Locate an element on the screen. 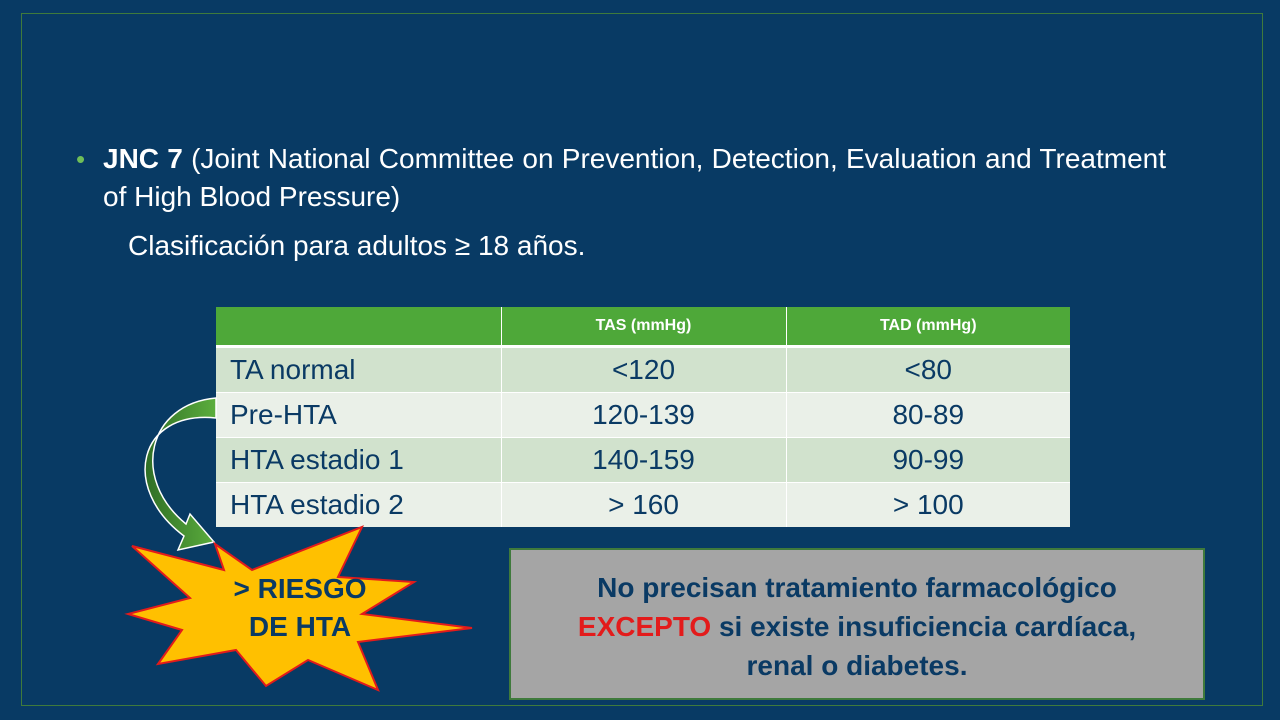 This screenshot has height=720, width=1280. tas-value: > 160 is located at coordinates (643, 504).